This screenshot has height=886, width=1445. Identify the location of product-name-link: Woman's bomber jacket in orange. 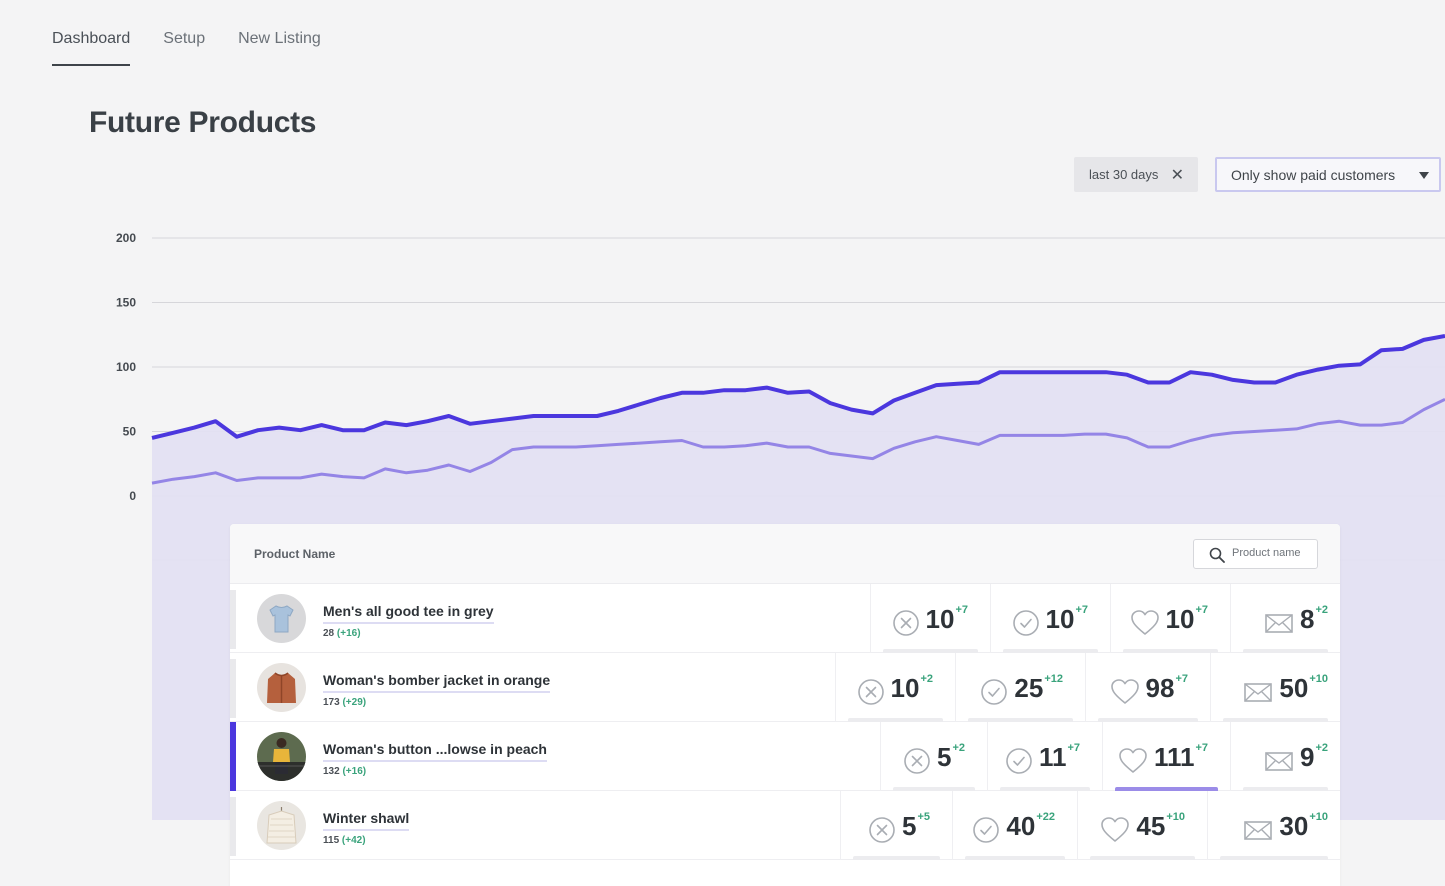
(437, 682).